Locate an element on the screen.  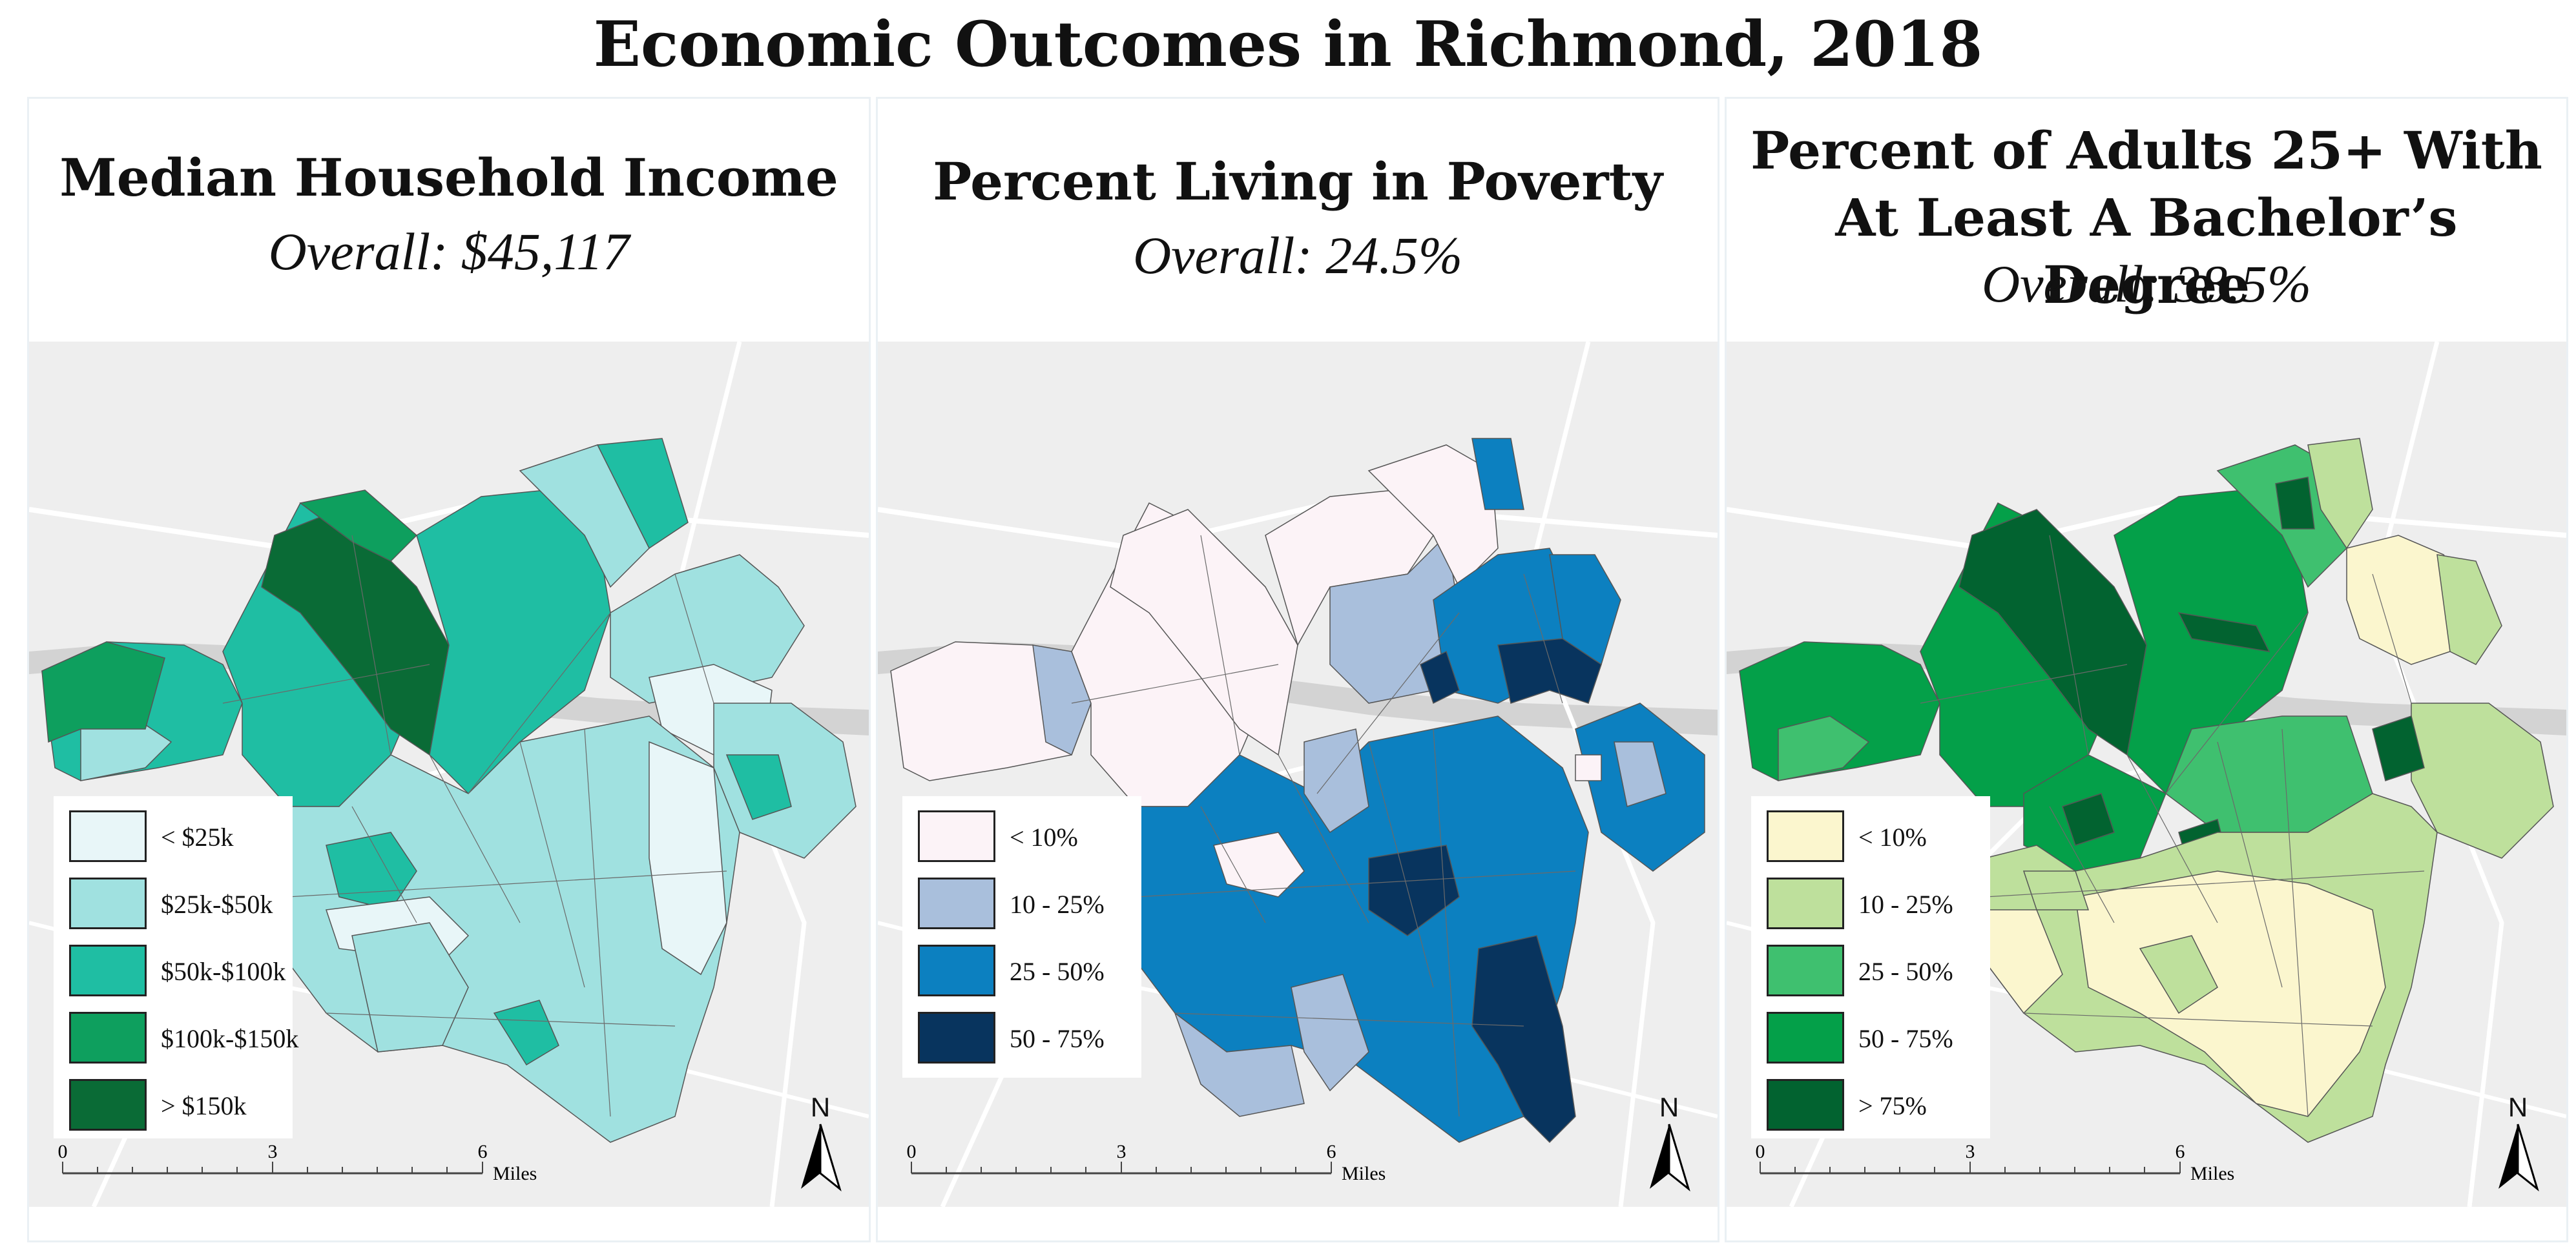
legend-label: $100k-$150k is located at coordinates (230, 1038).